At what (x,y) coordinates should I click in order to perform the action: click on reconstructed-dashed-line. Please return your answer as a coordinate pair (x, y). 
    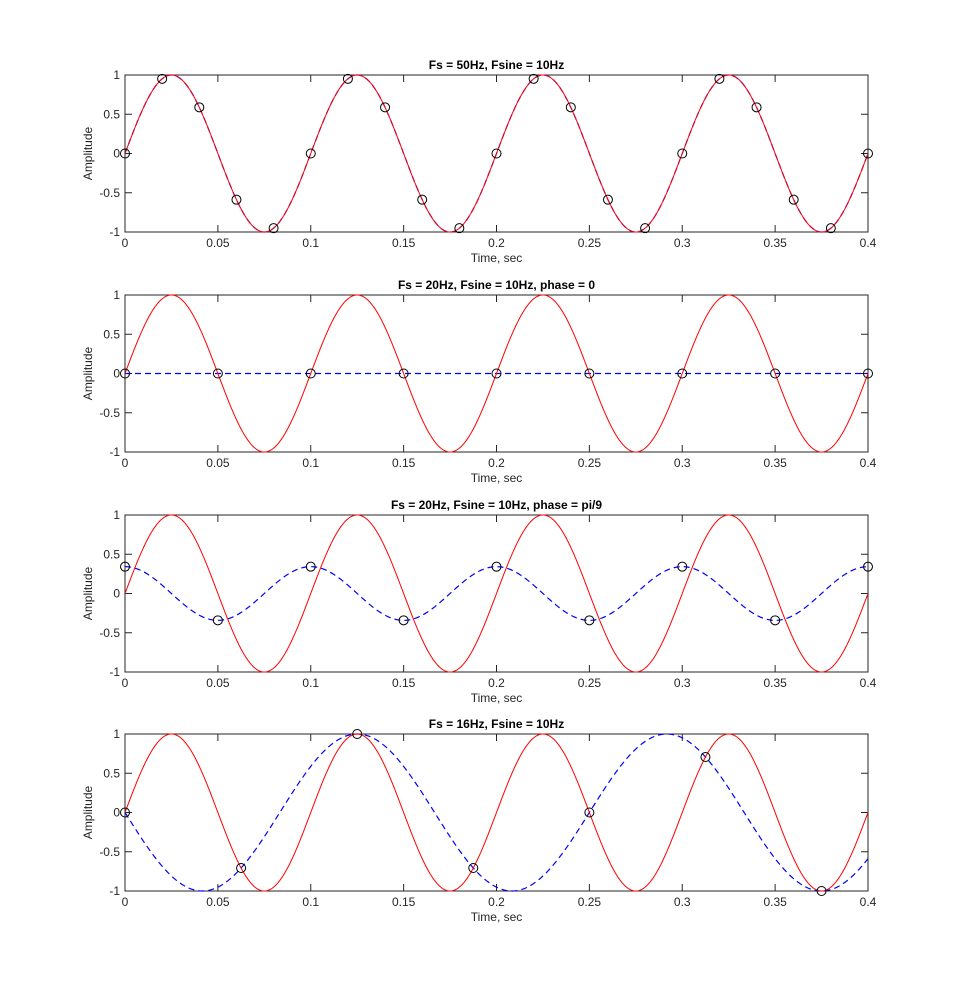
    Looking at the image, I should click on (496, 812).